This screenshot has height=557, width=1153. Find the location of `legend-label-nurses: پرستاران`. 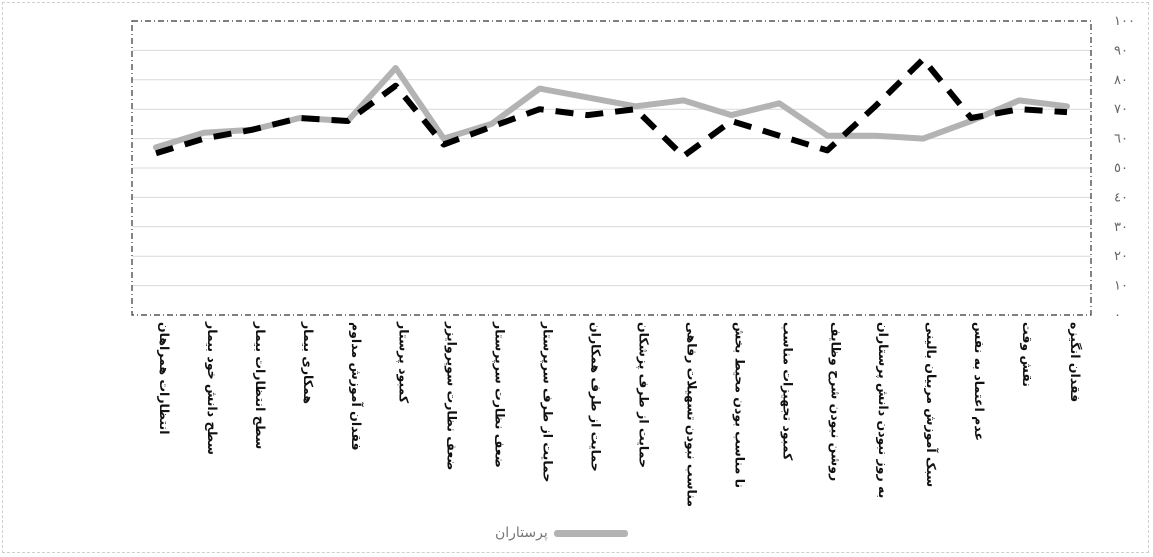

legend-label-nurses: پرستاران is located at coordinates (521, 533).